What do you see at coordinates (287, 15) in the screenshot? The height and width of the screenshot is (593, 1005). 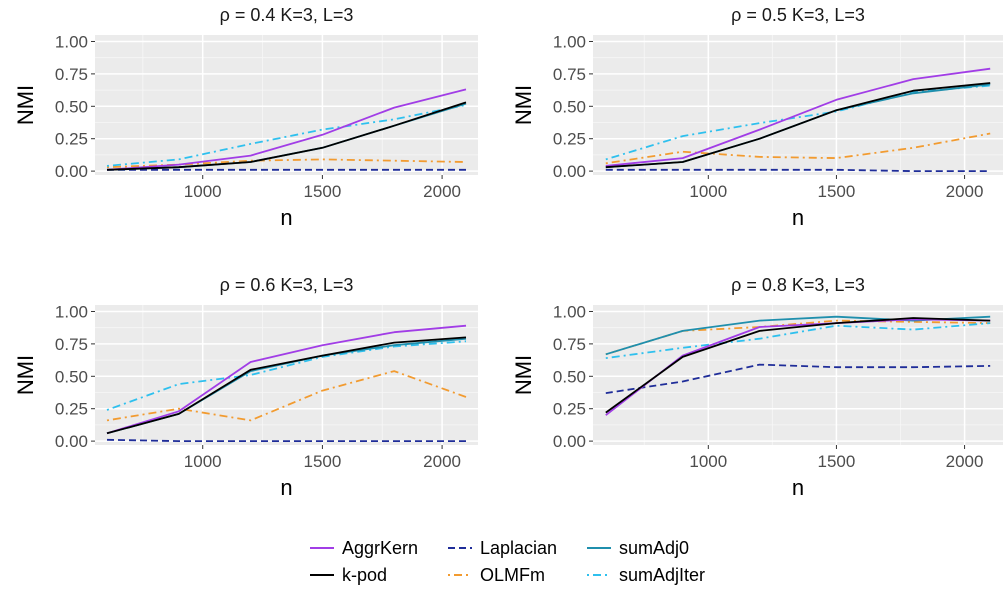 I see `panel-title: ρ = 0.4 K=3, L=3` at bounding box center [287, 15].